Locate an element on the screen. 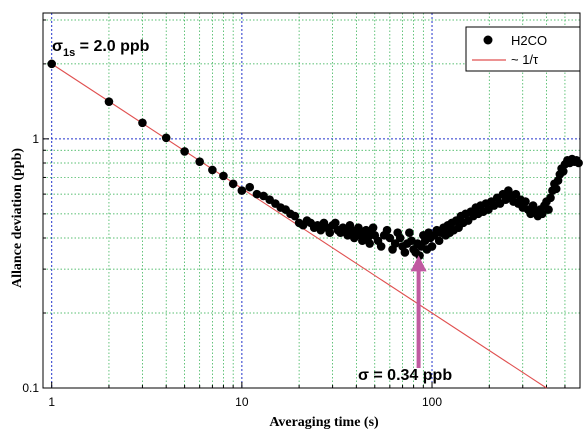 This screenshot has height=432, width=584. x-tick-label: 10 is located at coordinates (242, 402).